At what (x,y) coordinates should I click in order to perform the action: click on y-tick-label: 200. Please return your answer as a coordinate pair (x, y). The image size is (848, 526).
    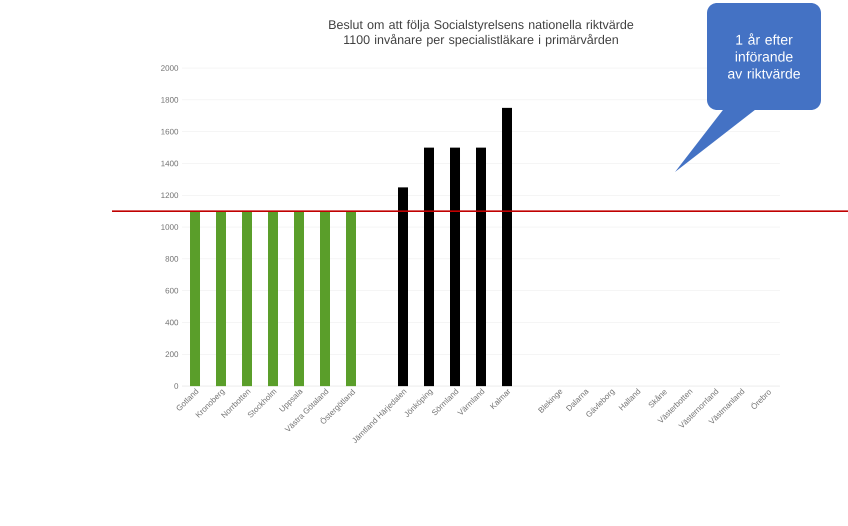
    Looking at the image, I should click on (172, 354).